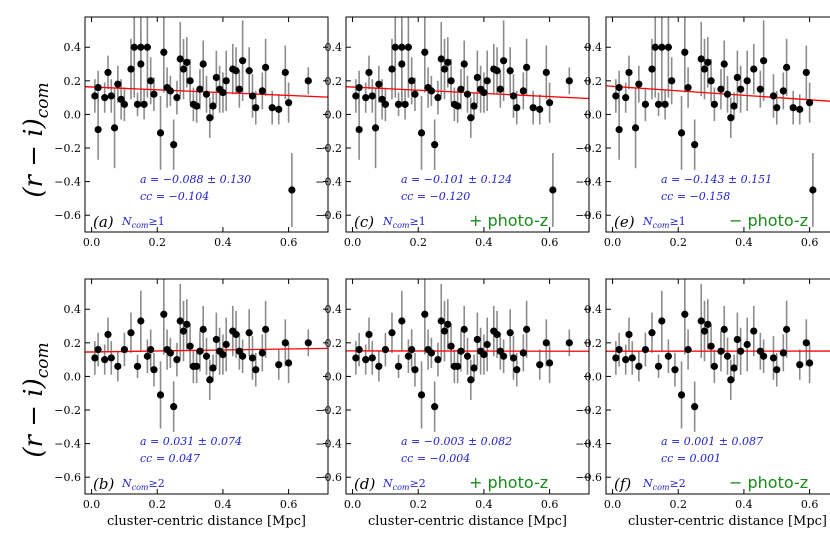  What do you see at coordinates (647, 483) in the screenshot?
I see `ncom-symbol: N` at bounding box center [647, 483].